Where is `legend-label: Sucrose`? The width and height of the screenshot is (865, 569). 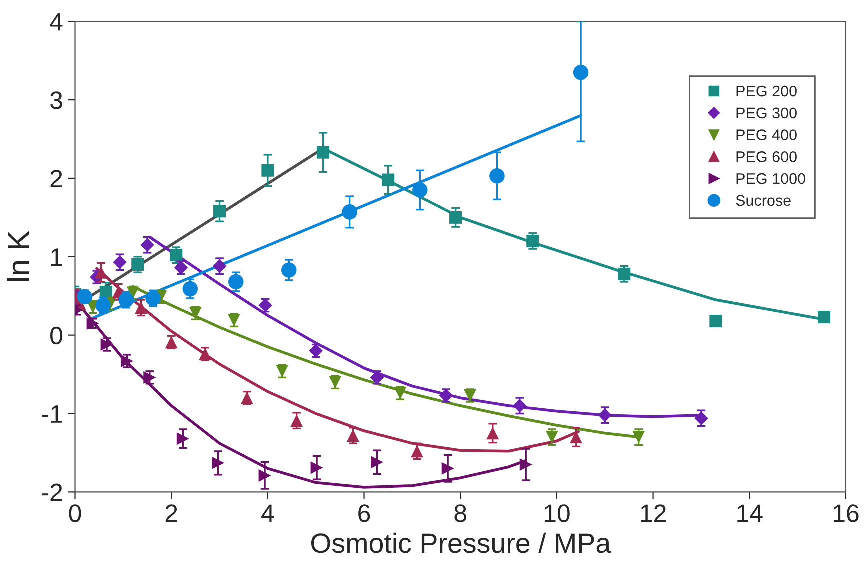
legend-label: Sucrose is located at coordinates (763, 200).